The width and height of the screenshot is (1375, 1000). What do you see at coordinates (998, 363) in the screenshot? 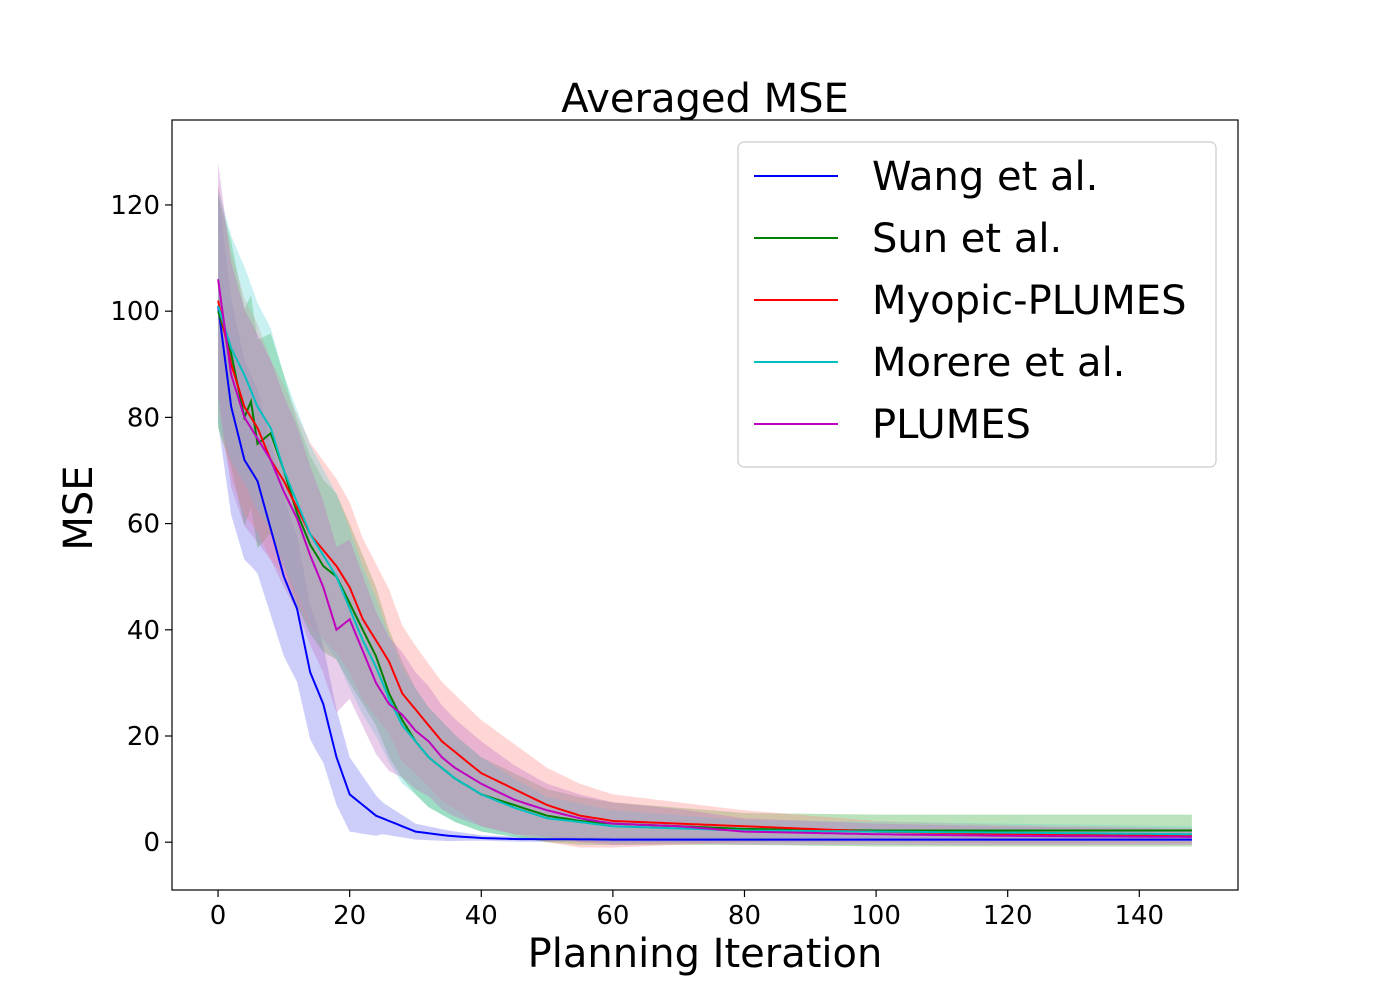
I see `legend-entry: Morere et al.` at bounding box center [998, 363].